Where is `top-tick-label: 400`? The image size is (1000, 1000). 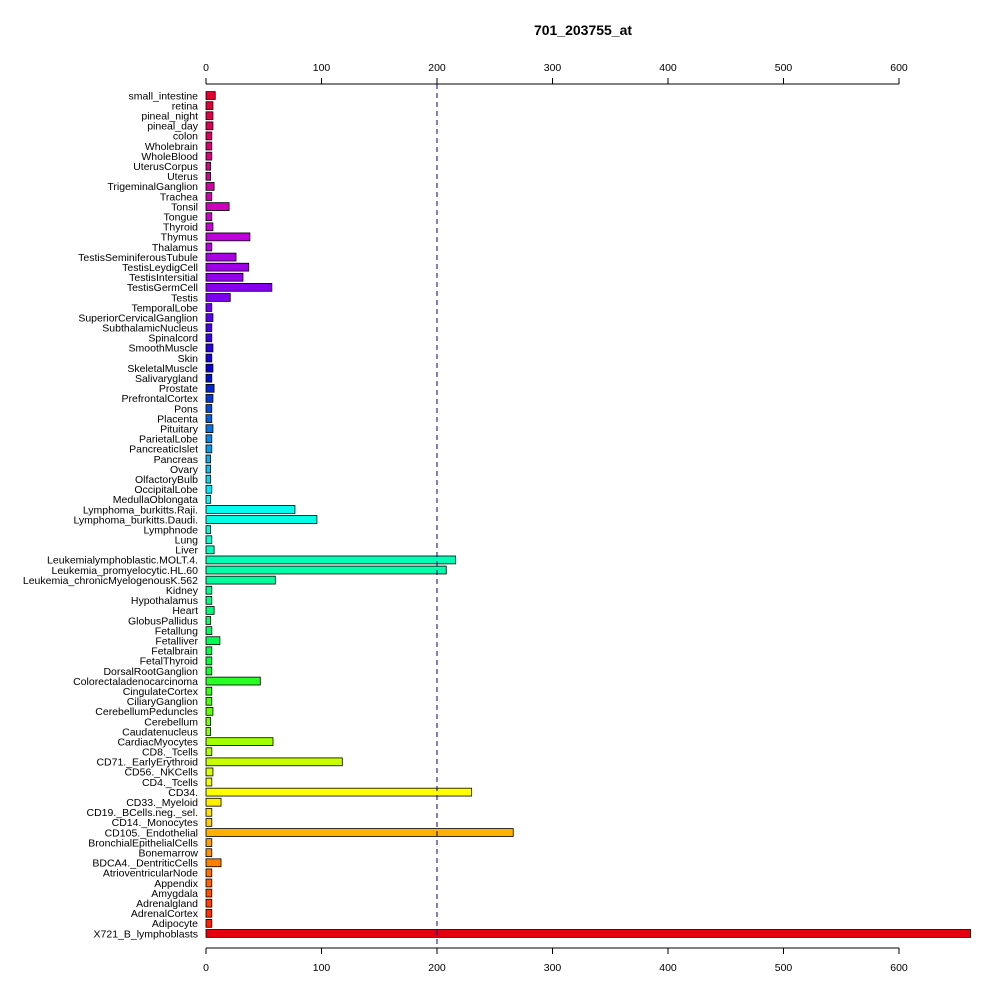 top-tick-label: 400 is located at coordinates (668, 68).